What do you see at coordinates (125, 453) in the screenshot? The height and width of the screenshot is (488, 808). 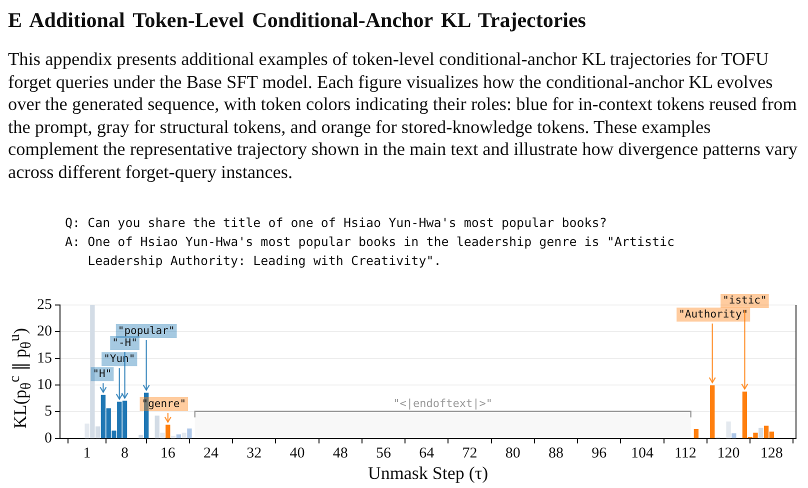 I see `x-tick-label: 8` at bounding box center [125, 453].